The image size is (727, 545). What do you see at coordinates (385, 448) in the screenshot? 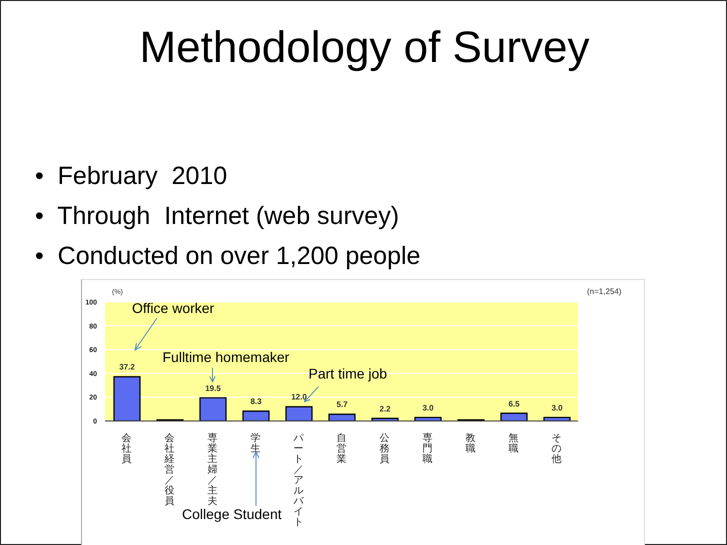
I see `x-tick-label: 公務員` at bounding box center [385, 448].